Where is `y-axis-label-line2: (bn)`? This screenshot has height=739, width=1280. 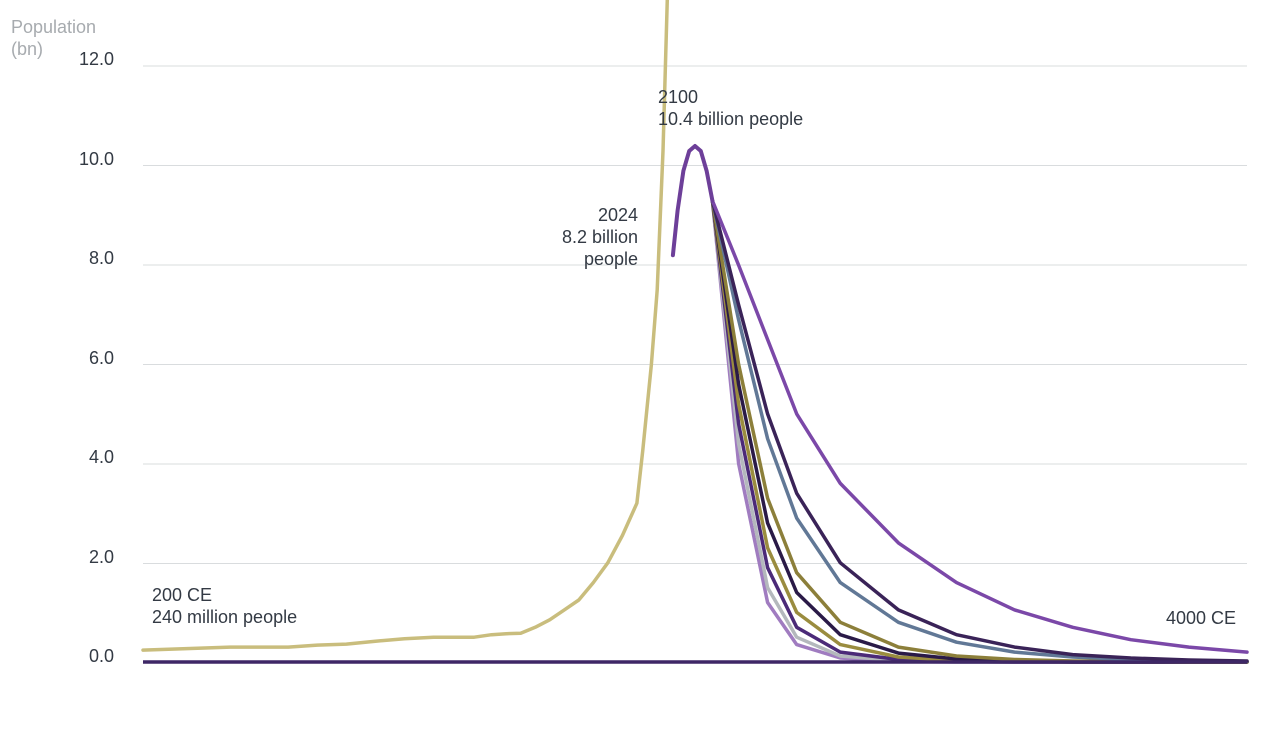 y-axis-label-line2: (bn) is located at coordinates (27, 49).